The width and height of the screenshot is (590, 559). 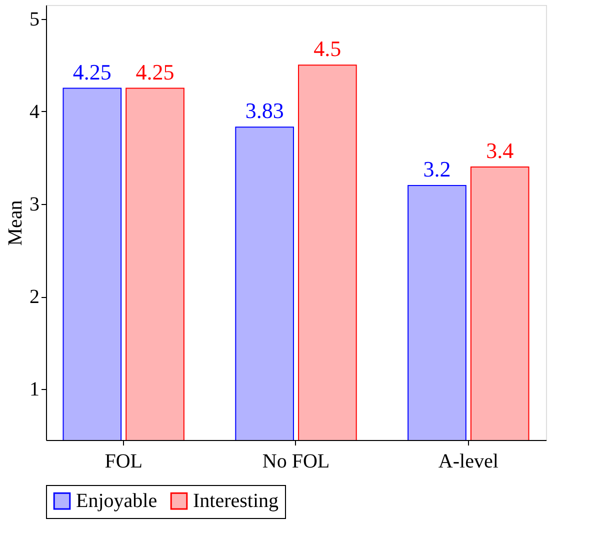 I want to click on y-tick-label: 1, so click(x=35, y=389).